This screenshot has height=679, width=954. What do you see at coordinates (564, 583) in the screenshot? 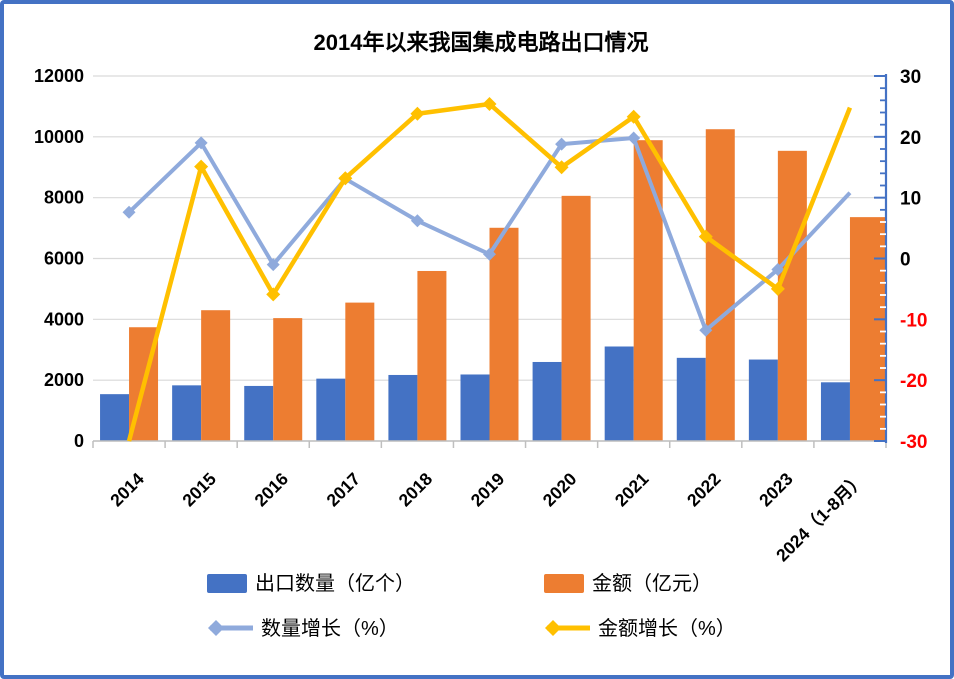
I see `value-bar-swatch-icon` at bounding box center [564, 583].